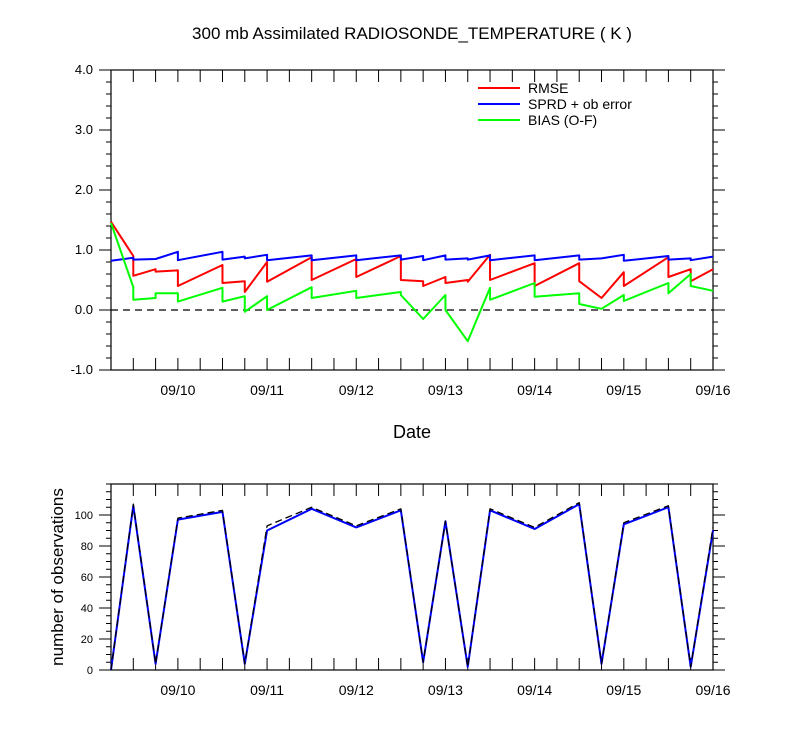  I want to click on y-tick-label: 80, so click(87, 547).